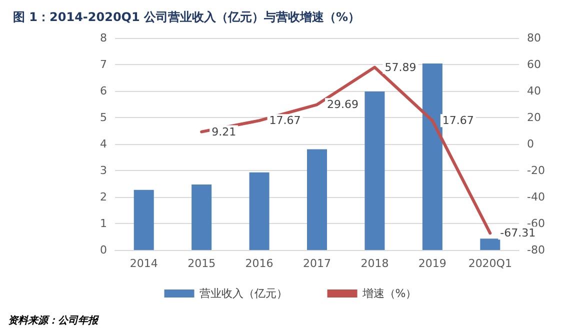  What do you see at coordinates (536, 250) in the screenshot?
I see `y2-tick-label: -80` at bounding box center [536, 250].